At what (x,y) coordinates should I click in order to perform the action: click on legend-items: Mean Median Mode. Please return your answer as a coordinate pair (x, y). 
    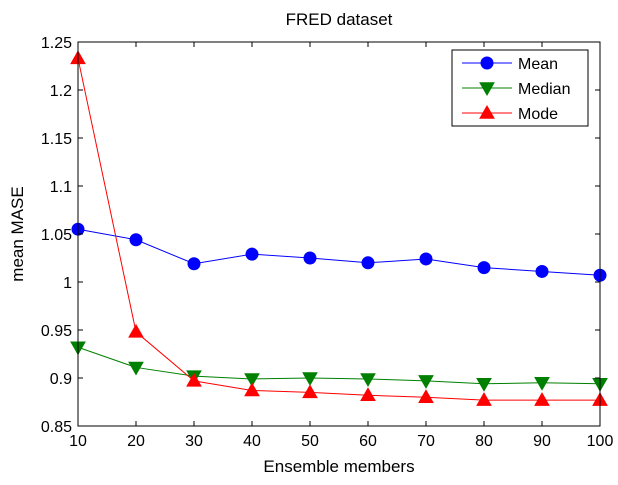
    Looking at the image, I should click on (516, 89).